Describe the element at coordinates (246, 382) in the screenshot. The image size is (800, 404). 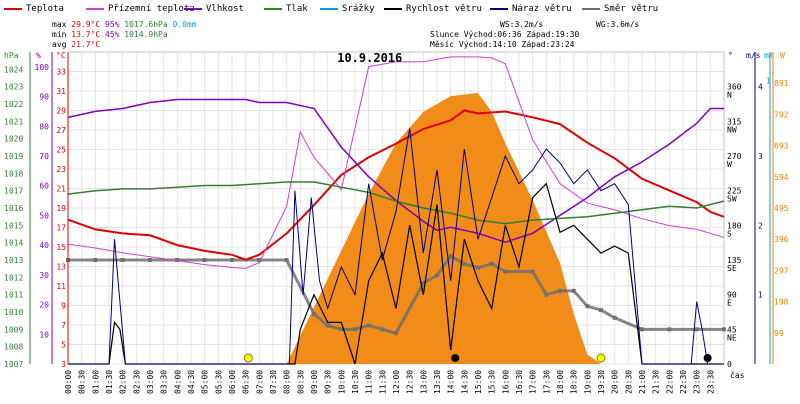
I see `tick-label-time: 06:30` at that location.